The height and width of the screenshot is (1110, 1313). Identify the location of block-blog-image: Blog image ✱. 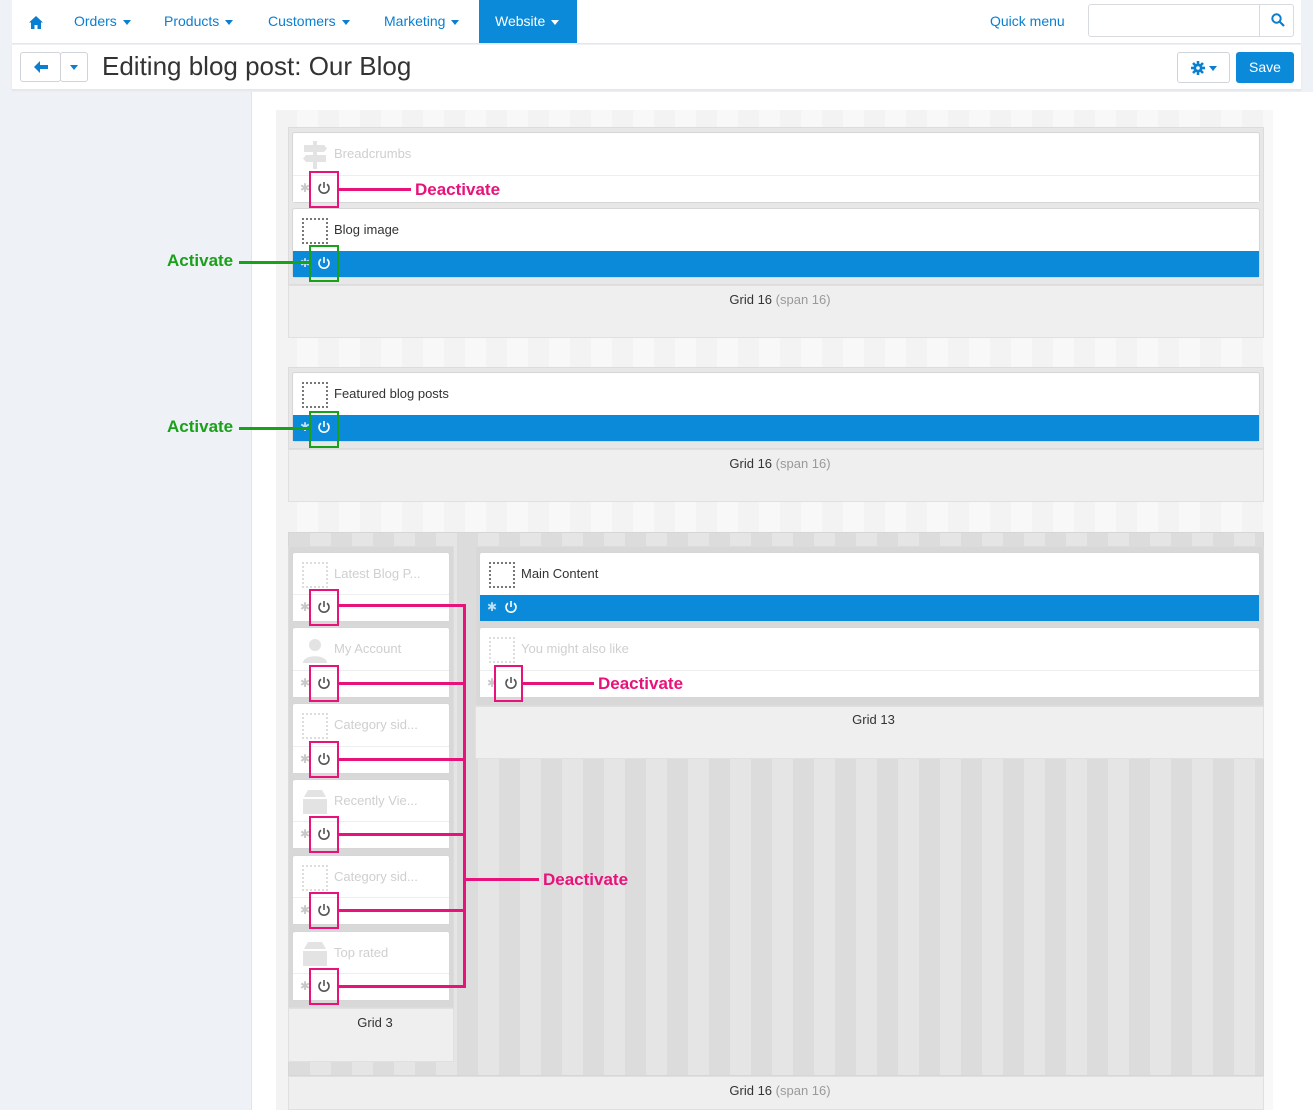
(776, 243).